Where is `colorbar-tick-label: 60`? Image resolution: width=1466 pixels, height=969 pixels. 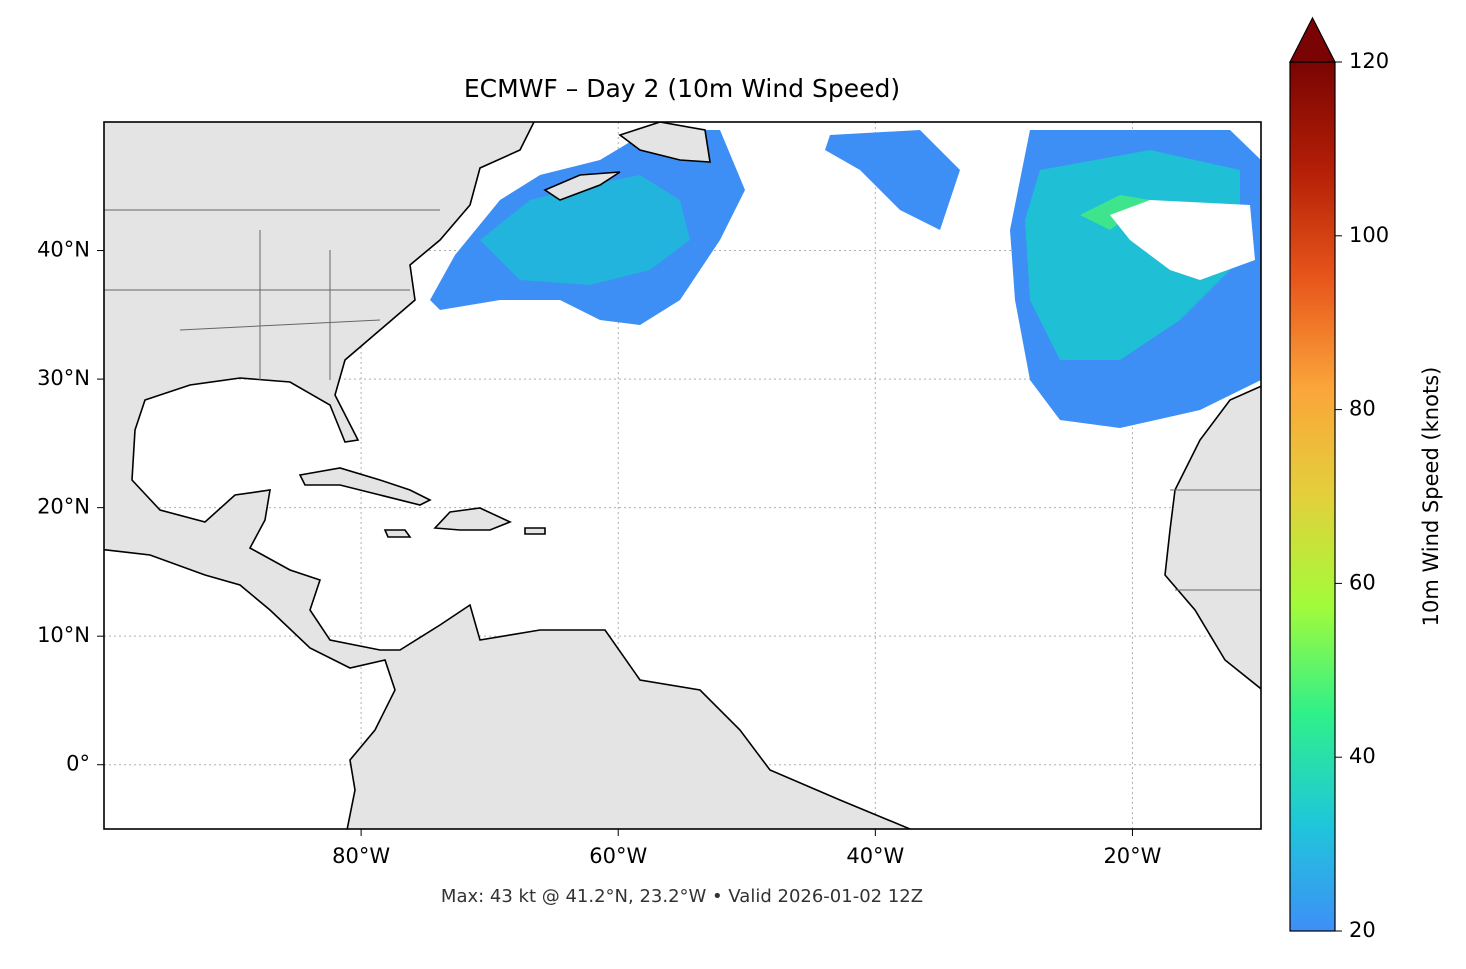 colorbar-tick-label: 60 is located at coordinates (1362, 582).